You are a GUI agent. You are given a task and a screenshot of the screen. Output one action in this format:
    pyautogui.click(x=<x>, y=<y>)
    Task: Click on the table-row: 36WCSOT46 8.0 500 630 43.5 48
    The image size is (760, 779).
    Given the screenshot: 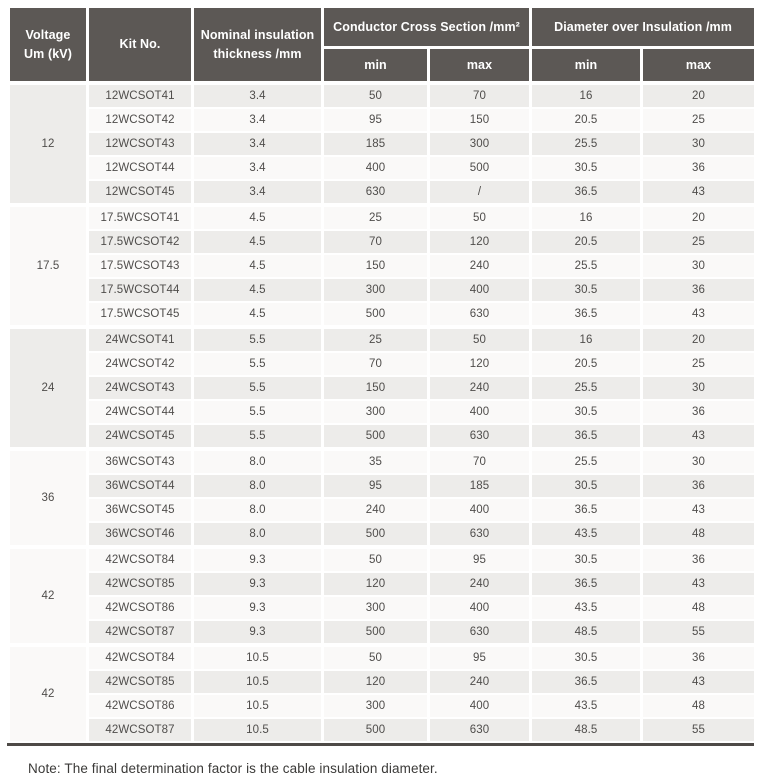 What is the action you would take?
    pyautogui.click(x=383, y=534)
    